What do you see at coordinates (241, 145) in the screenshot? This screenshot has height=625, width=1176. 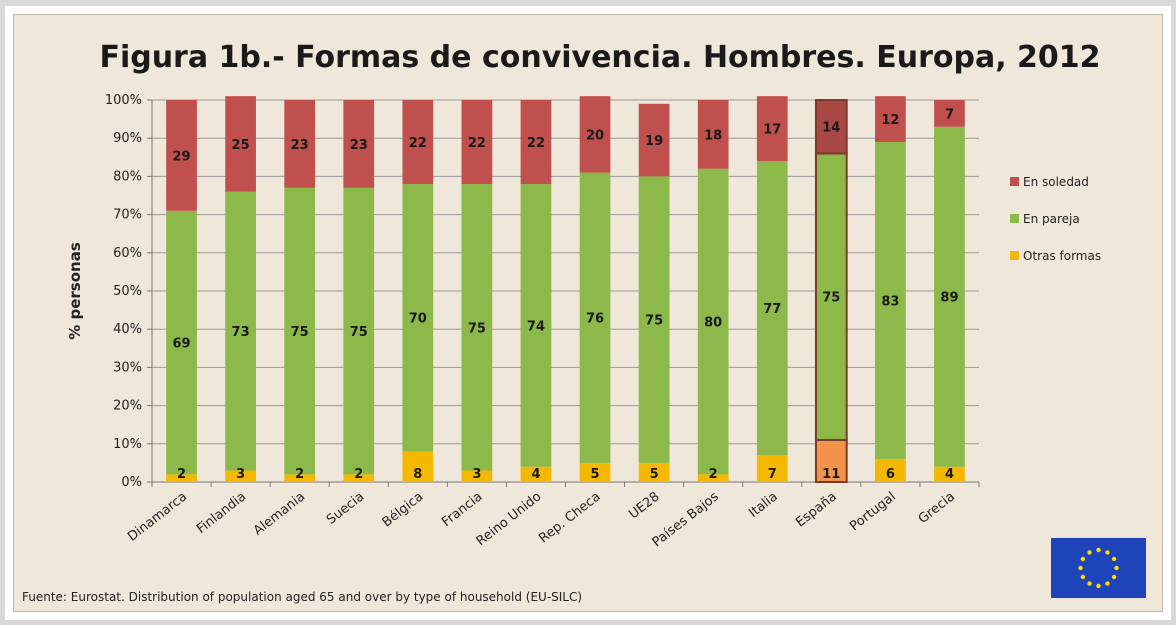 I see `data-label-en-soledad-finlandia: 25` at bounding box center [241, 145].